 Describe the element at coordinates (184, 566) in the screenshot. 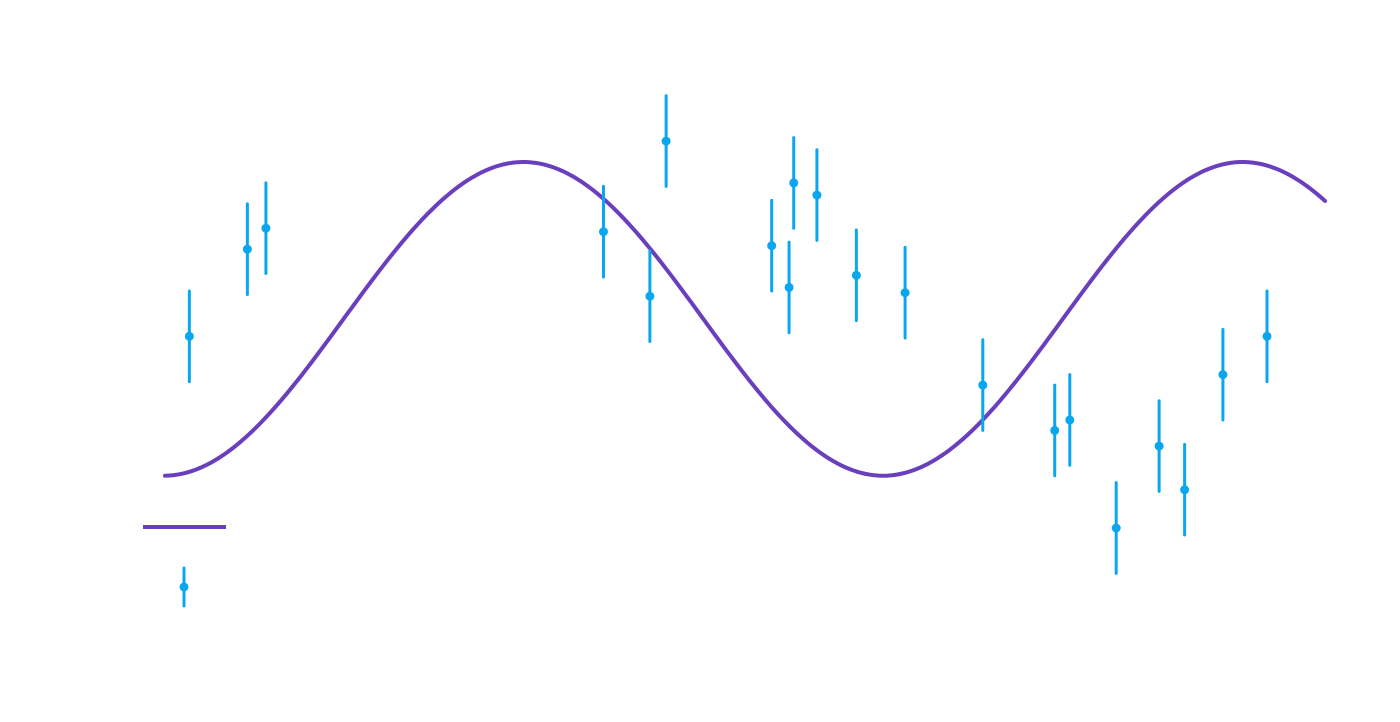

I see `legend` at that location.